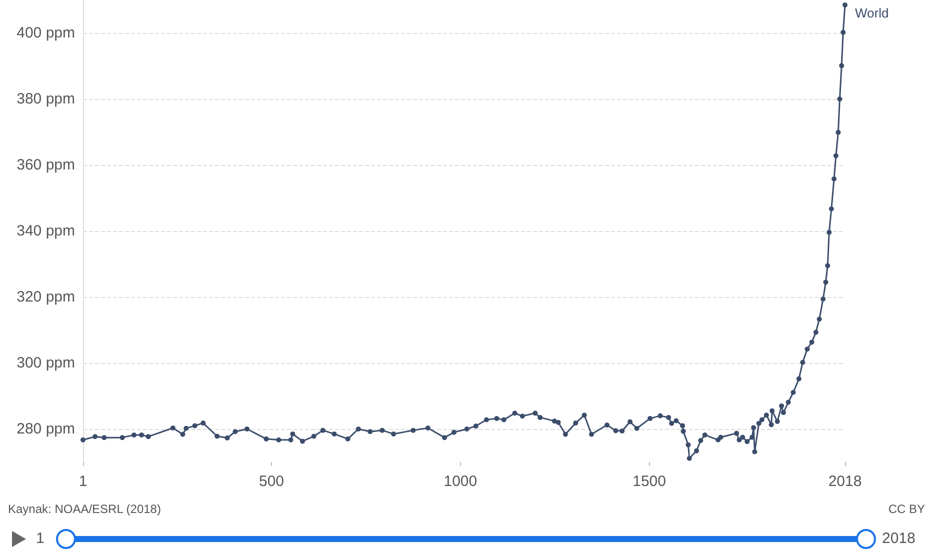 The height and width of the screenshot is (554, 939). I want to click on x-tick-label: 1500, so click(649, 481).